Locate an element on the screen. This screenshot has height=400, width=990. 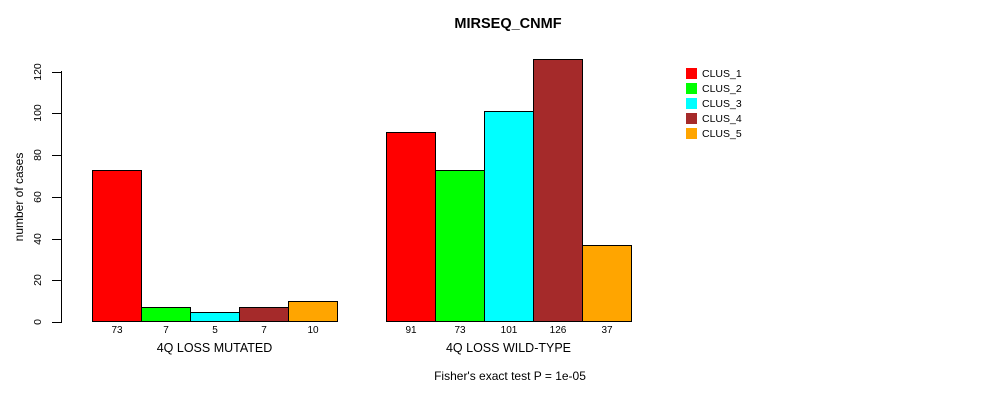
y-axis-title: number of cases is located at coordinates (19, 197).